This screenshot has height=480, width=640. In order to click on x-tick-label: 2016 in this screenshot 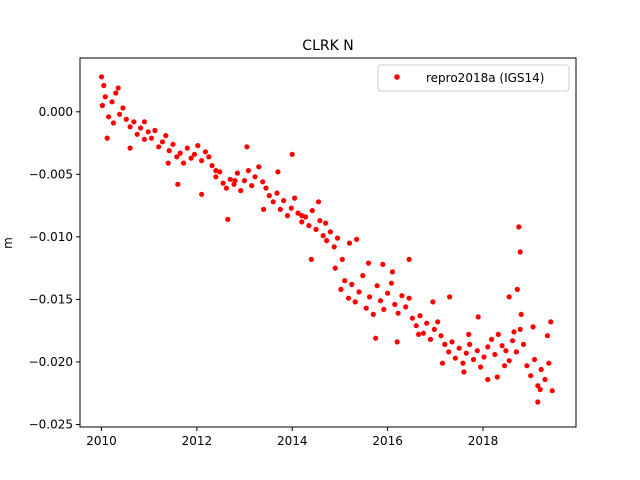, I will do `click(387, 441)`.